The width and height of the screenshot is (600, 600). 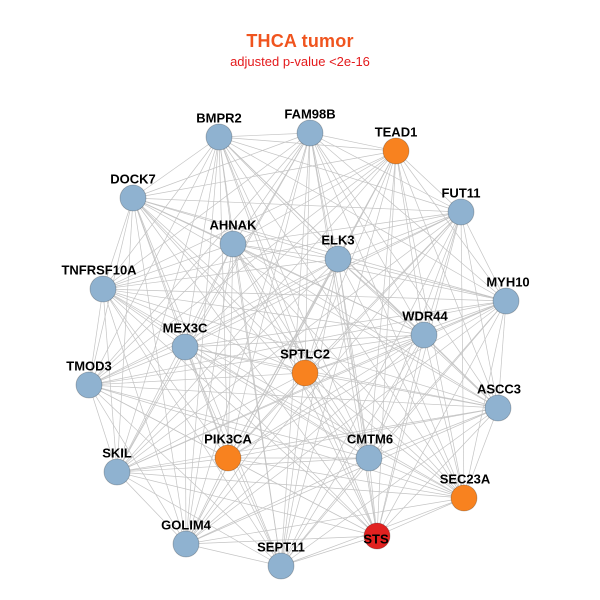 What do you see at coordinates (103, 289) in the screenshot?
I see `node-TNFRSF10A` at bounding box center [103, 289].